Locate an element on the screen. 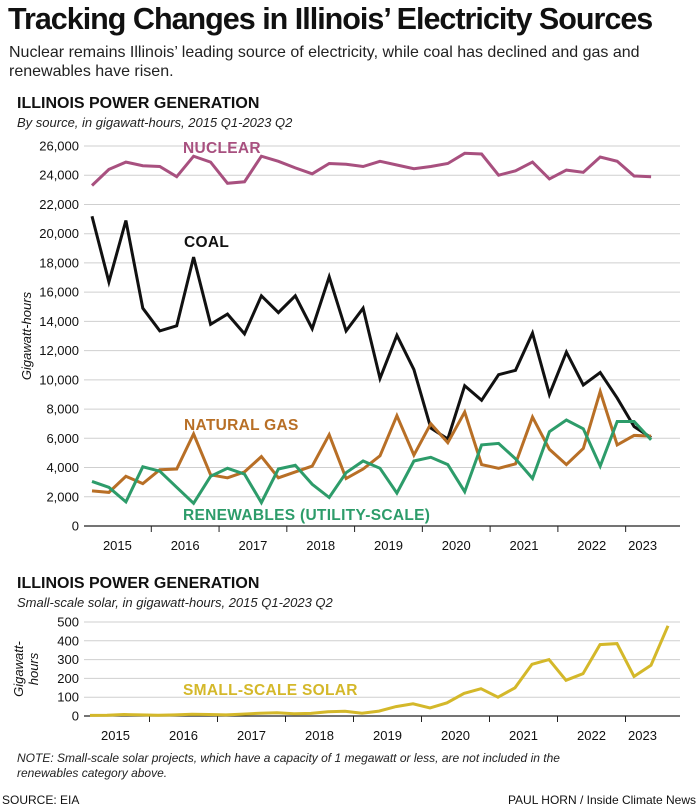 The image size is (700, 812). series-label: COAL is located at coordinates (206, 242).